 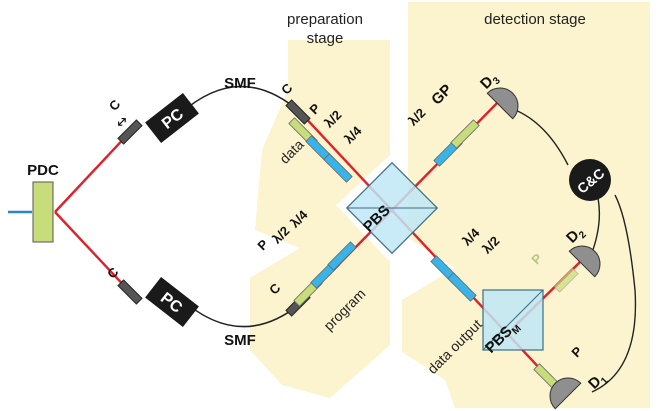 What do you see at coordinates (172, 118) in the screenshot?
I see `pc-top: PC` at bounding box center [172, 118].